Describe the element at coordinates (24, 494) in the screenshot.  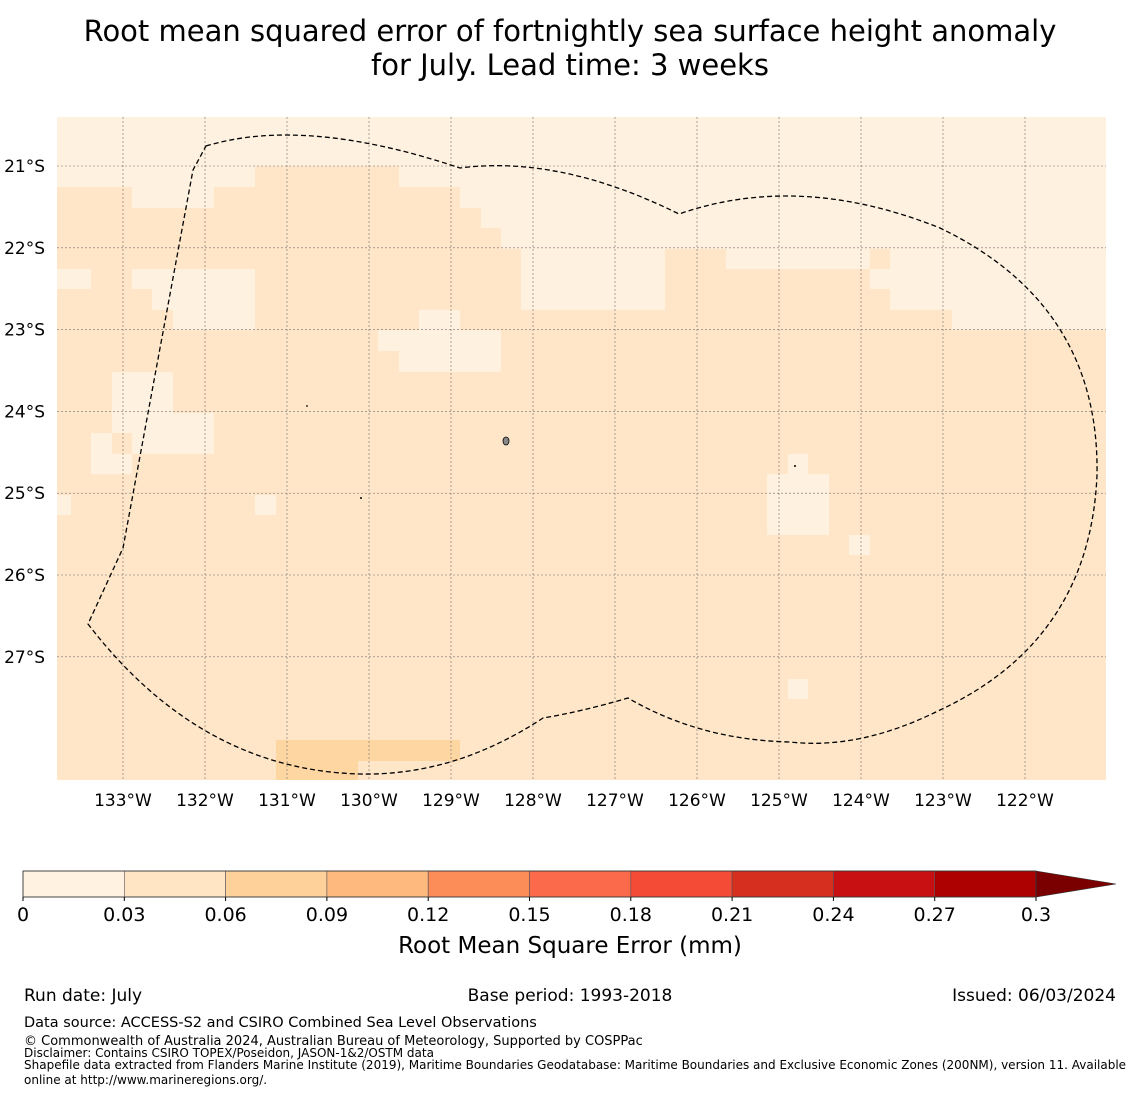
I see `lat-tick-label: 25°S` at that location.